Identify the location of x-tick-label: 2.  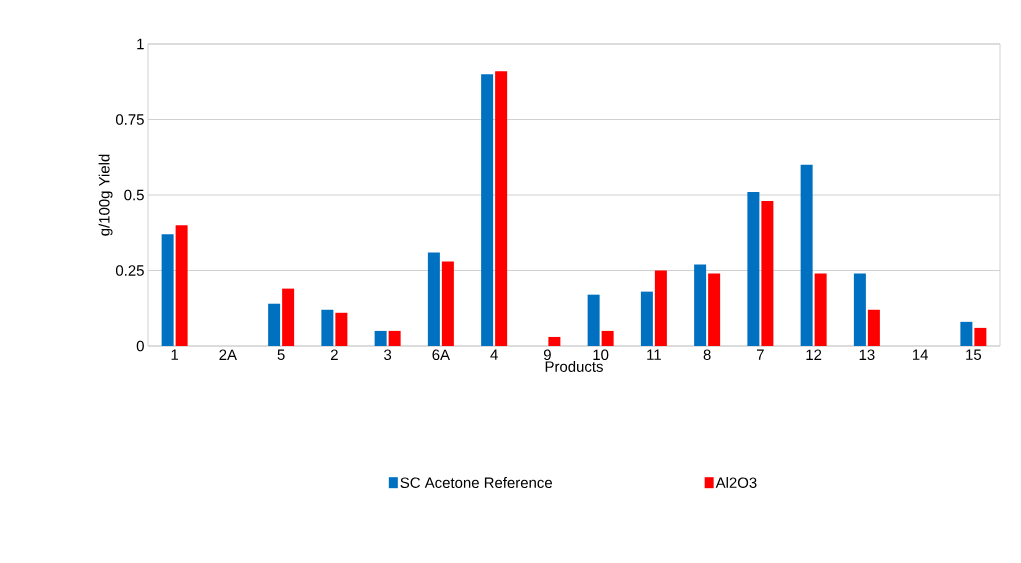
(334, 354).